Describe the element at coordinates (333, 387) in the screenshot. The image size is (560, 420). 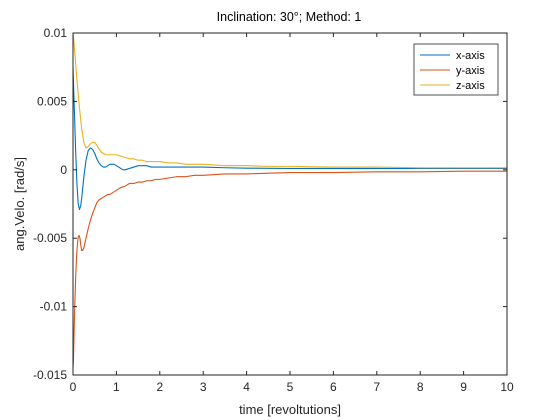
I see `x-tick-label: 6` at that location.